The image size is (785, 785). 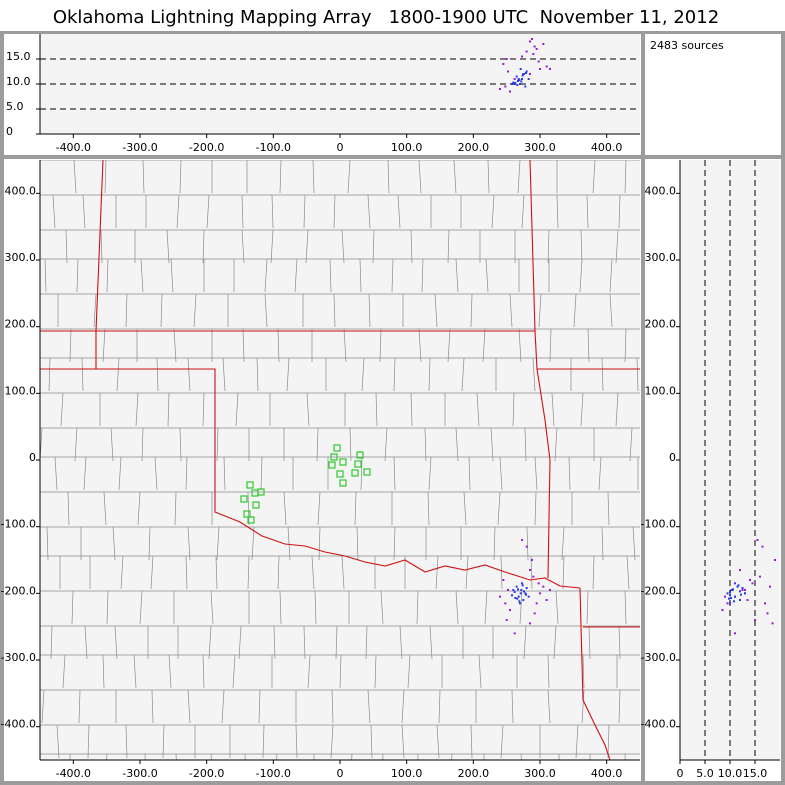 What do you see at coordinates (73, 147) in the screenshot?
I see `x-tick-label: -400.0` at bounding box center [73, 147].